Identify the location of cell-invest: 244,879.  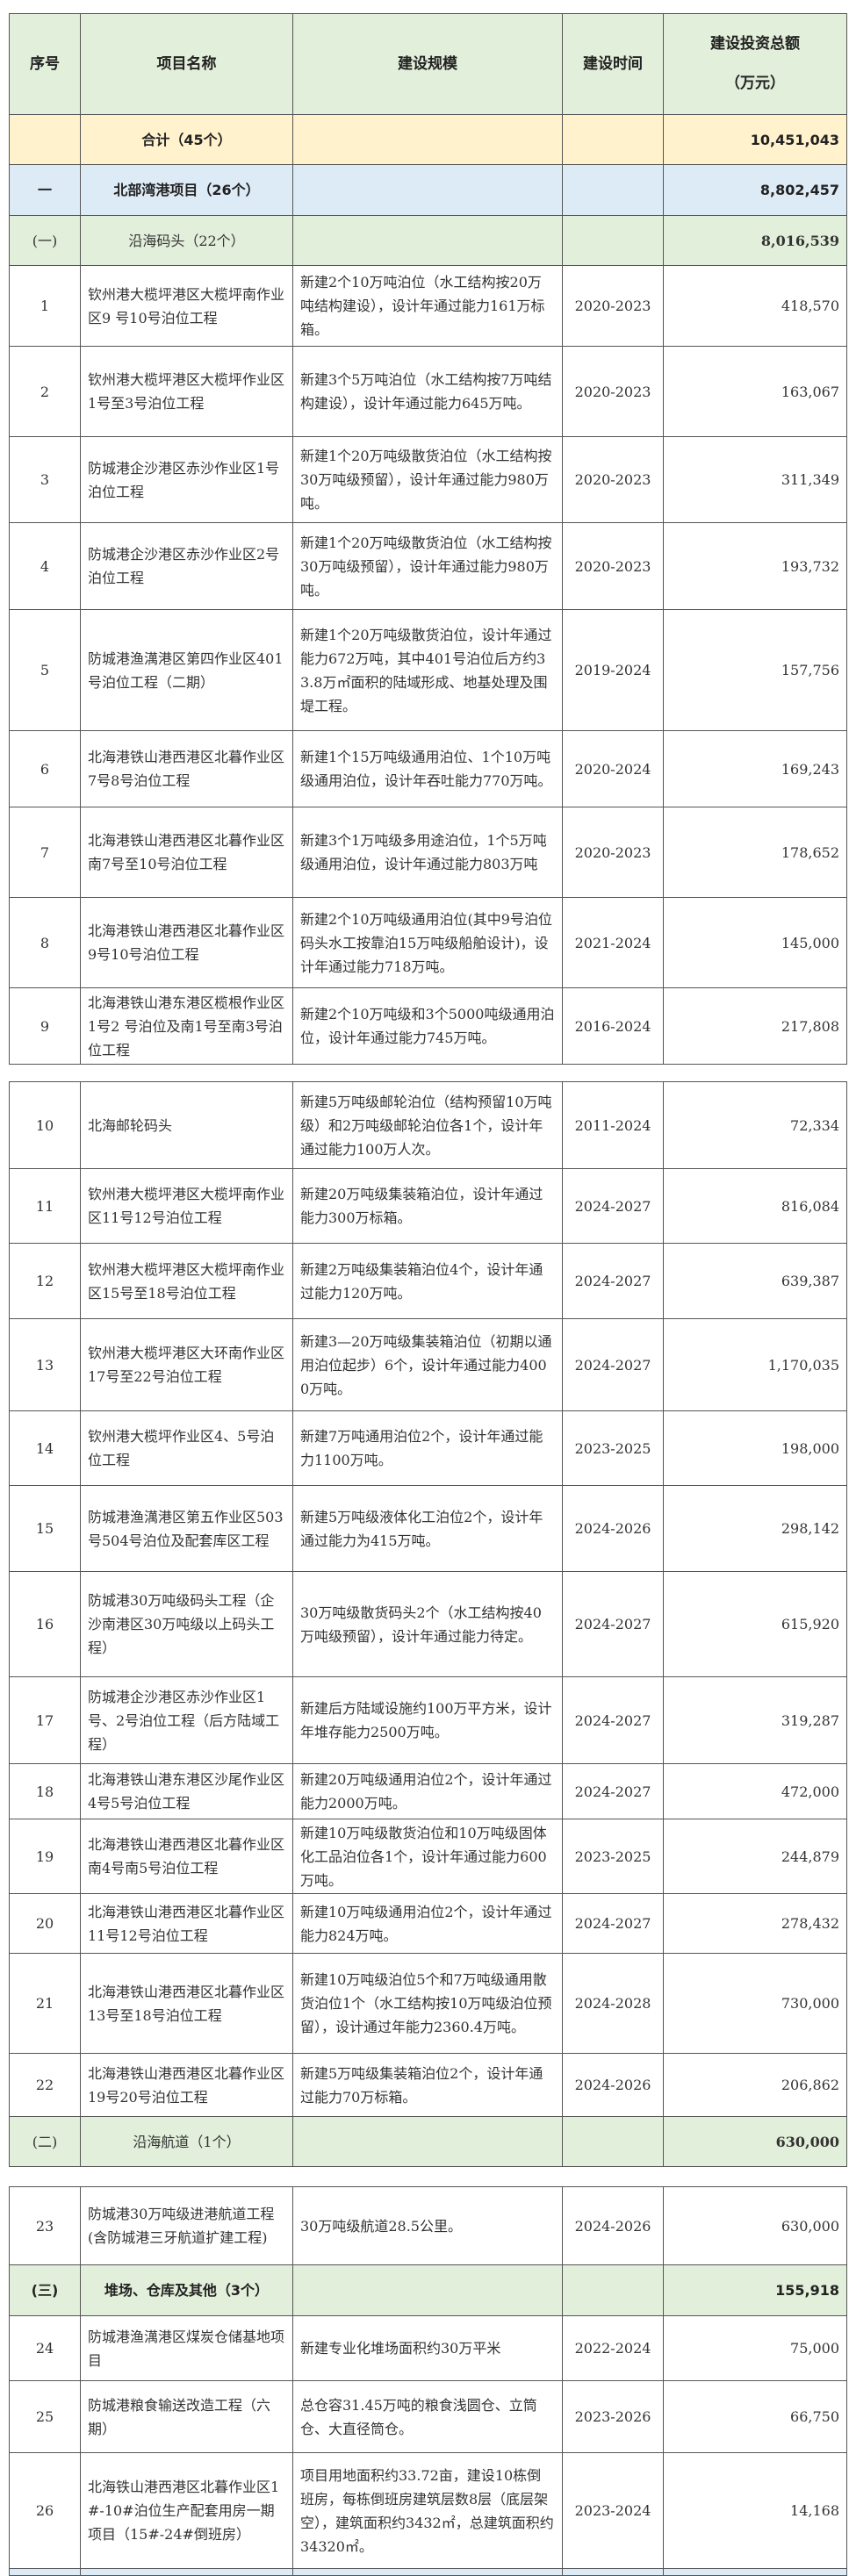
(755, 1857).